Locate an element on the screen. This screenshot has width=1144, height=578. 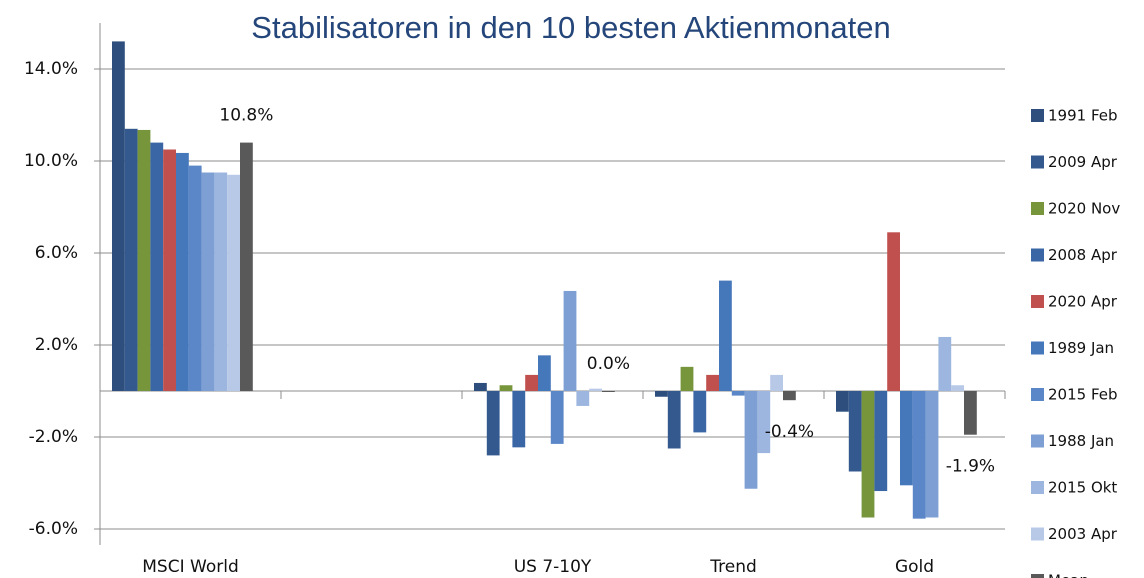
legend-label: 2009 Apr is located at coordinates (1083, 162).